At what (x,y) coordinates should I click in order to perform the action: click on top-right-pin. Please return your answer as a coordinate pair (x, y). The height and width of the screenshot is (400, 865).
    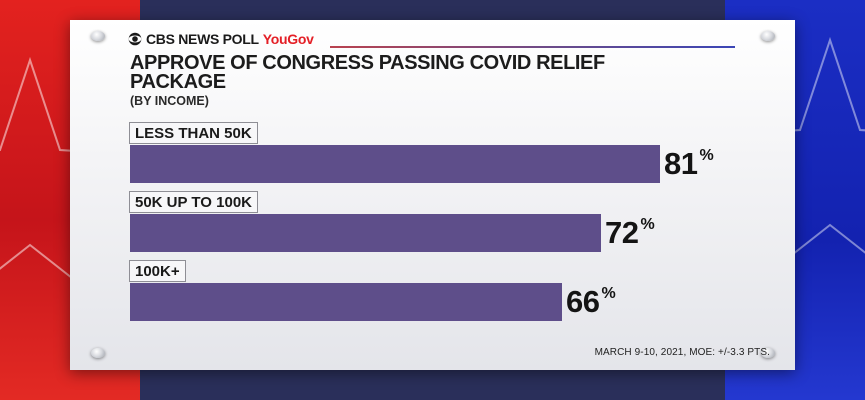
    Looking at the image, I should click on (768, 36).